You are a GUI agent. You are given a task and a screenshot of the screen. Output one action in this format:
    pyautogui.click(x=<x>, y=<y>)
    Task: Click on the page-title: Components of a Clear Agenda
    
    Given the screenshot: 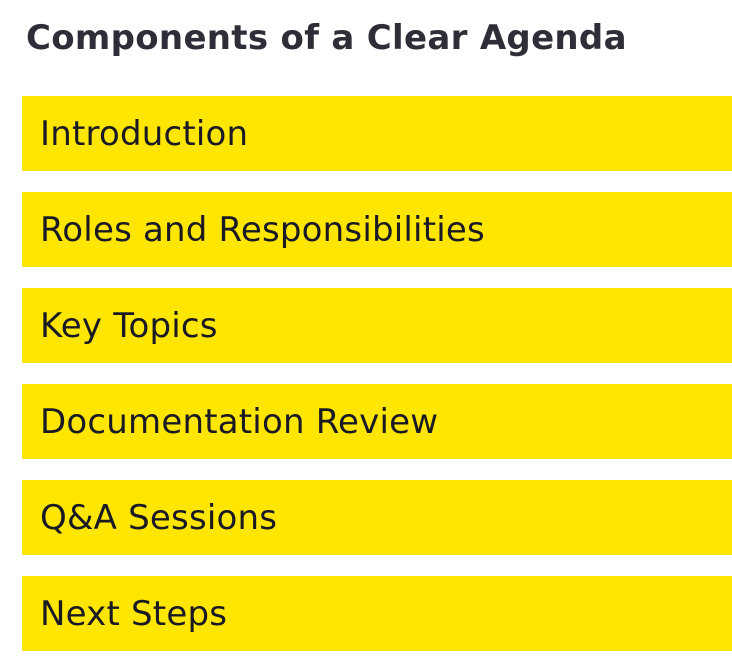 What is the action you would take?
    pyautogui.click(x=326, y=38)
    